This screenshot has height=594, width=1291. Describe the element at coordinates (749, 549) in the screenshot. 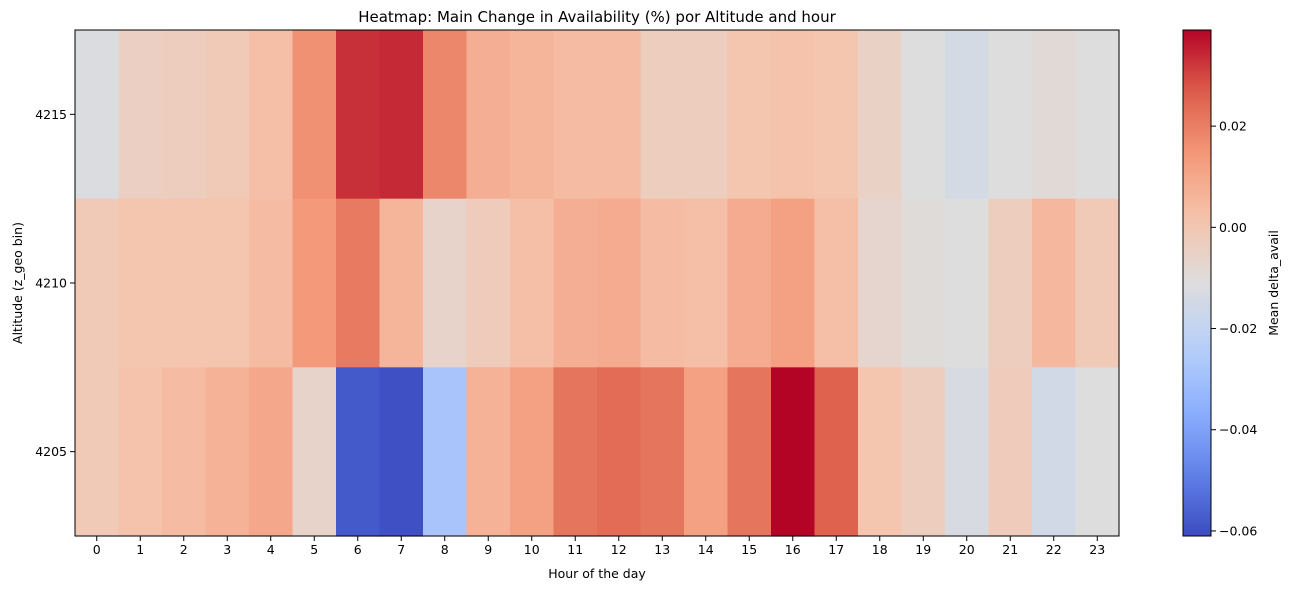

I see `x-tick-label: 15` at that location.